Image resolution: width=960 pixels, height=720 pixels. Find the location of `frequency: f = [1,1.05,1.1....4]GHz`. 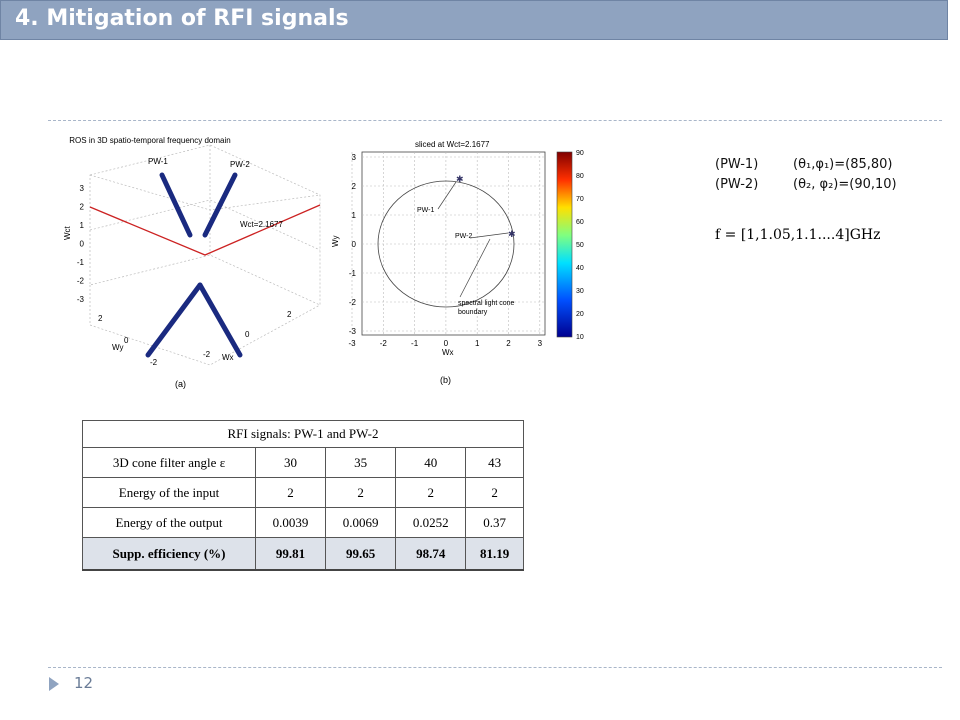

frequency: f = [1,1.05,1.1....4]GHz is located at coordinates (798, 235).